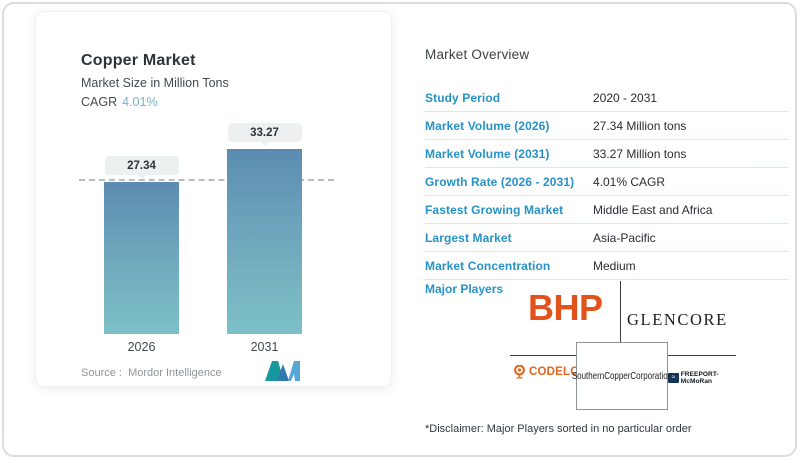  Describe the element at coordinates (140, 102) in the screenshot. I see `cagr-value: 4.01%` at that location.